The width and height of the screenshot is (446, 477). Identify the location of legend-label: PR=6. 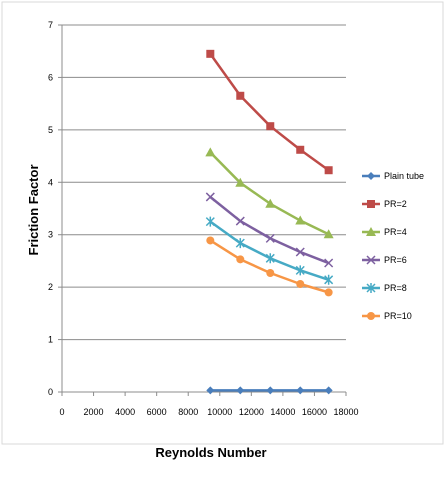
(395, 260).